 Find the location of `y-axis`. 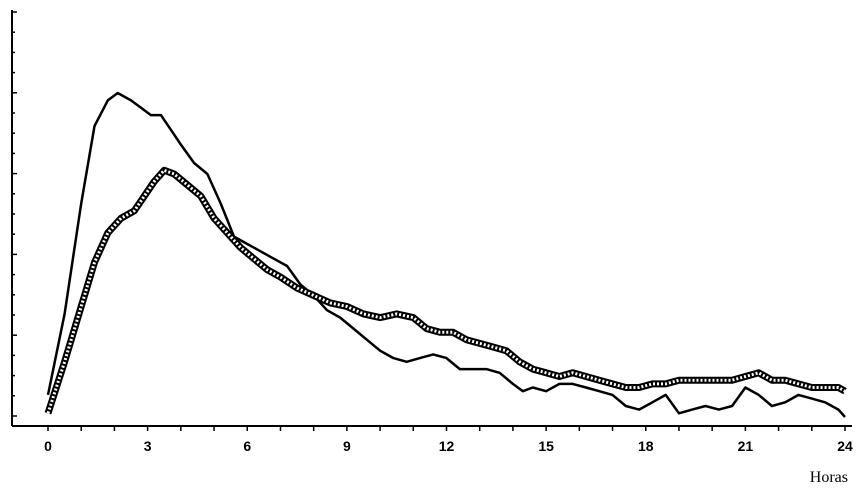

y-axis is located at coordinates (14, 218).